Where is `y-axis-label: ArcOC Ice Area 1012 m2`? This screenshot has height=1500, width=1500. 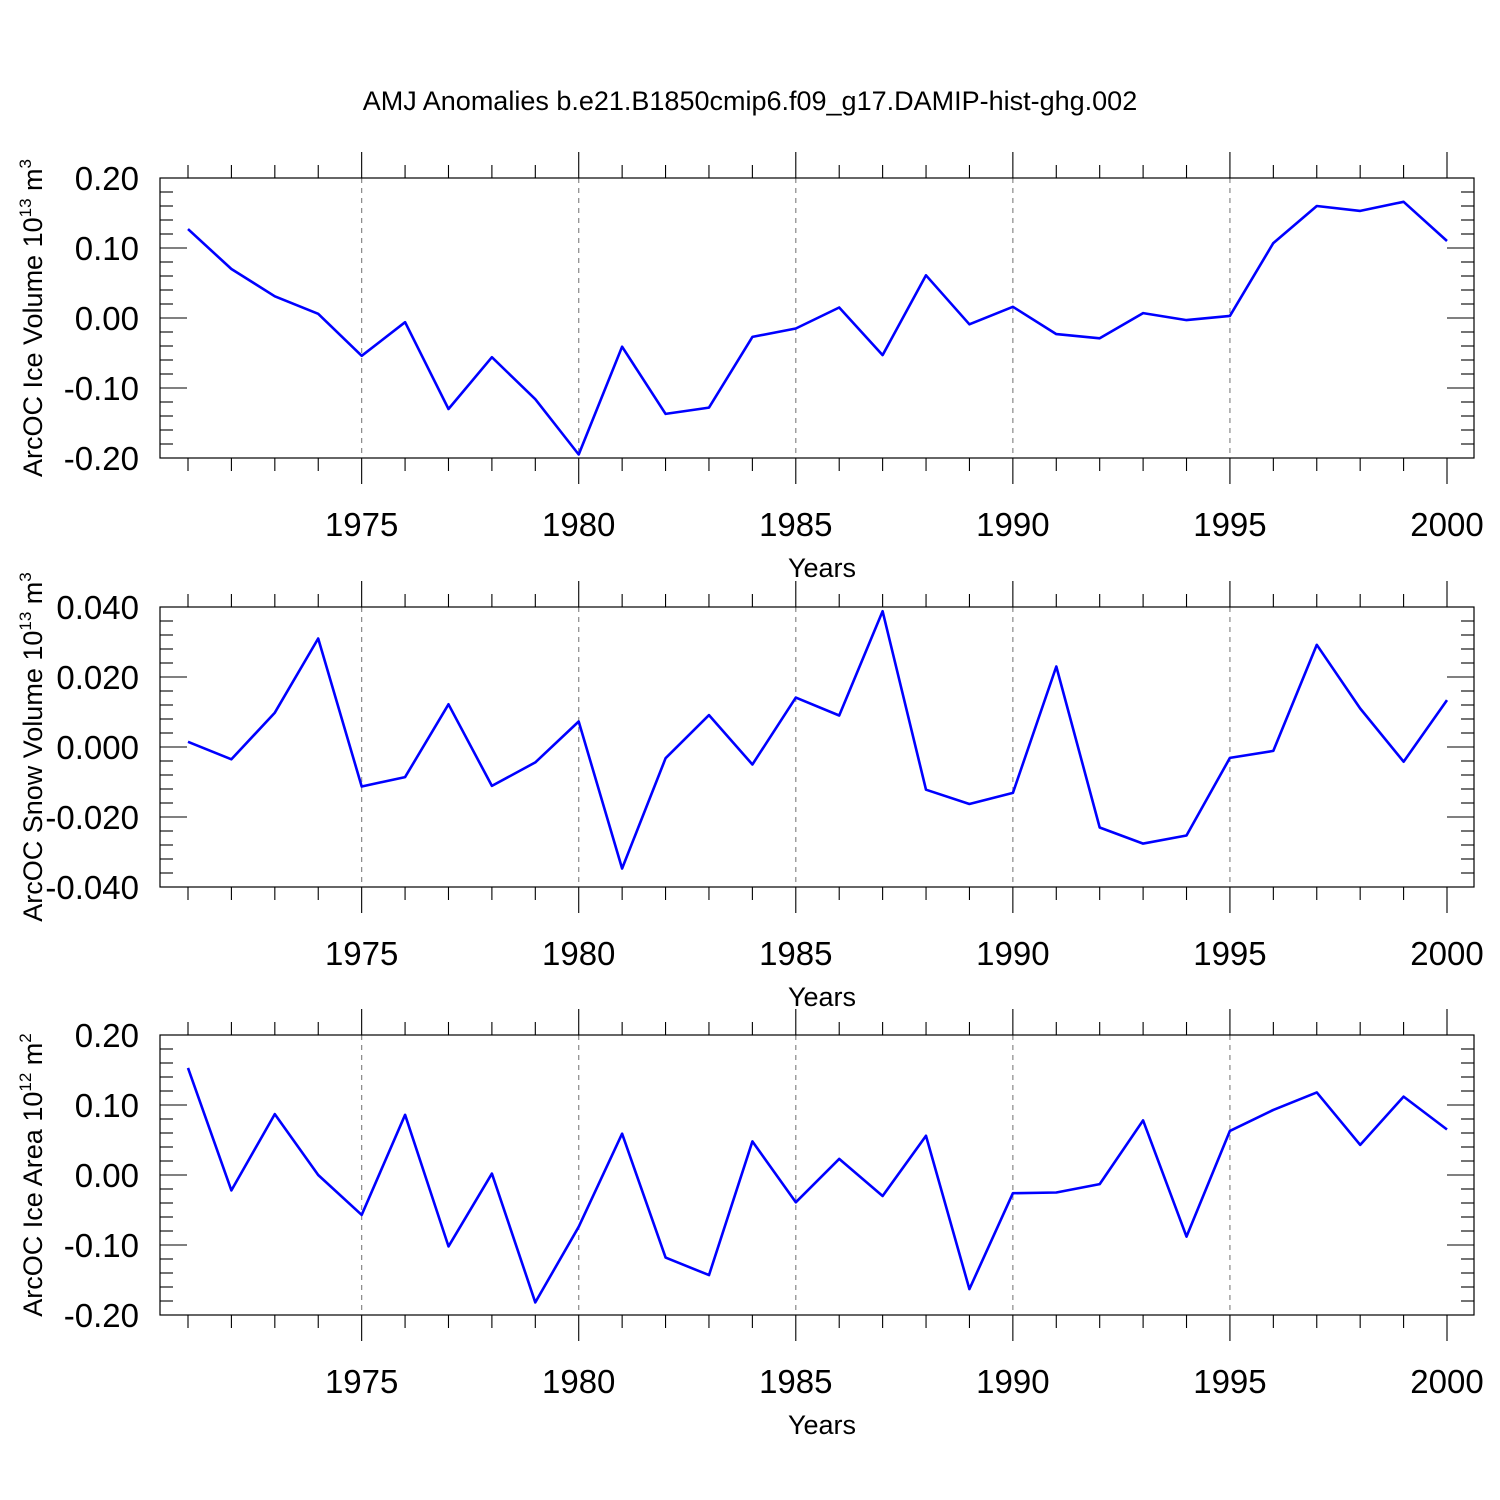 y-axis-label: ArcOC Ice Area 1012 m2 is located at coordinates (32, 1175).